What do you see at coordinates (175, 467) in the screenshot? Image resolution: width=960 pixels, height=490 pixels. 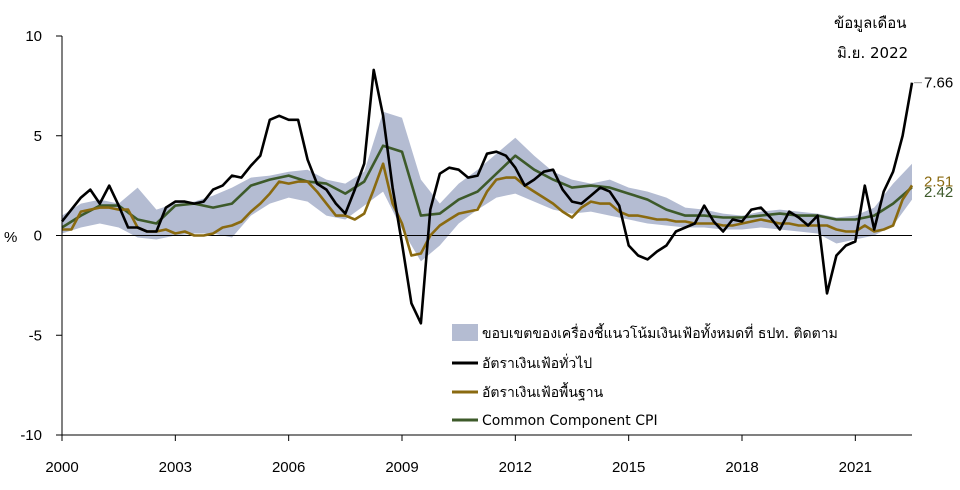 I see `x-tick-label: 2003` at bounding box center [175, 467].